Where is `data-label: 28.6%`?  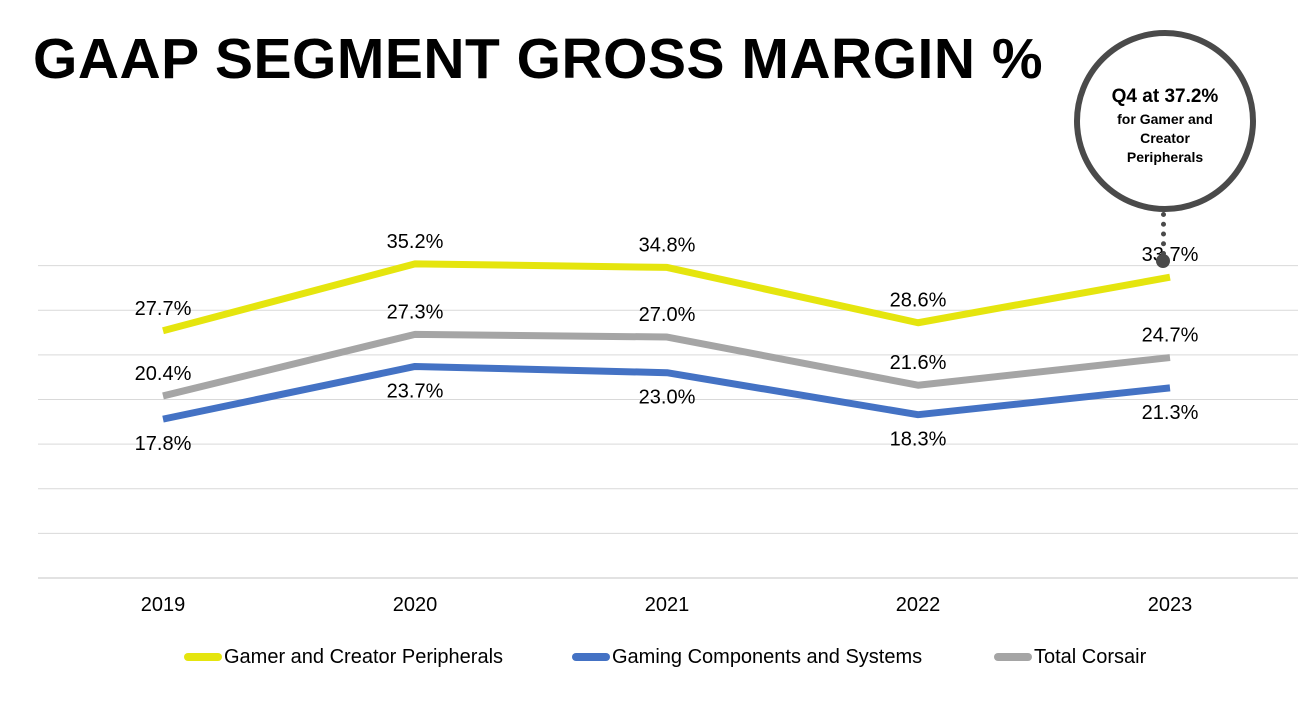 data-label: 28.6% is located at coordinates (918, 301).